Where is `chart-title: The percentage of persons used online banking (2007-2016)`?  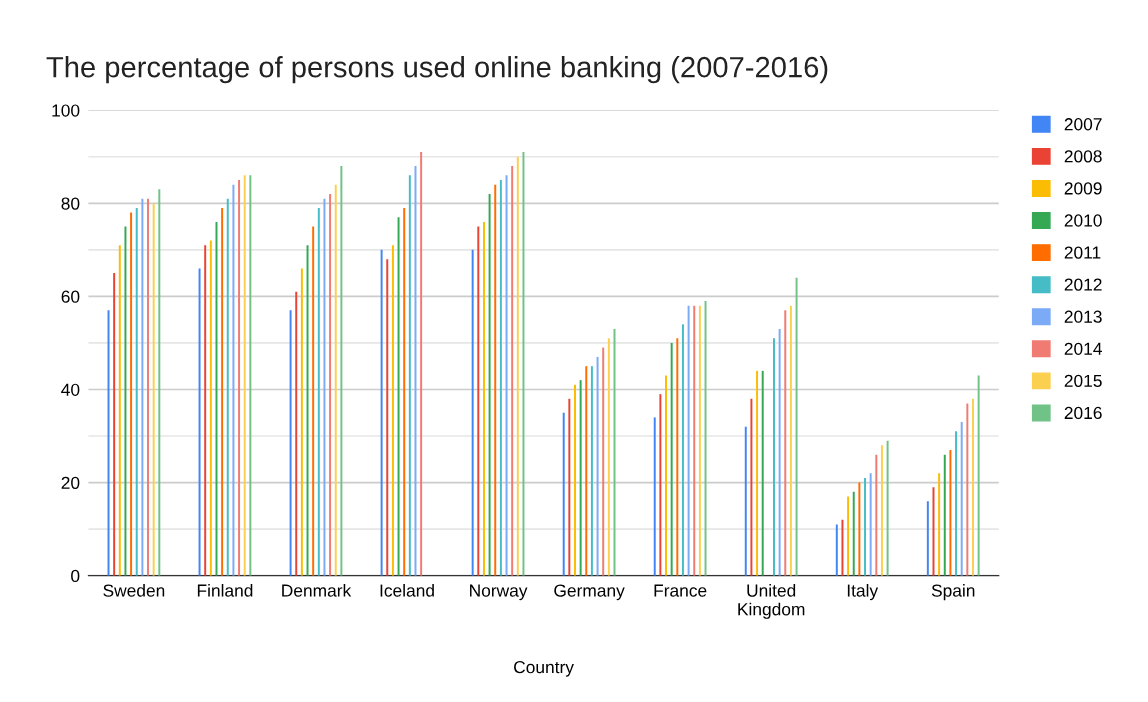
chart-title: The percentage of persons used online banking (2007-2016) is located at coordinates (437, 70).